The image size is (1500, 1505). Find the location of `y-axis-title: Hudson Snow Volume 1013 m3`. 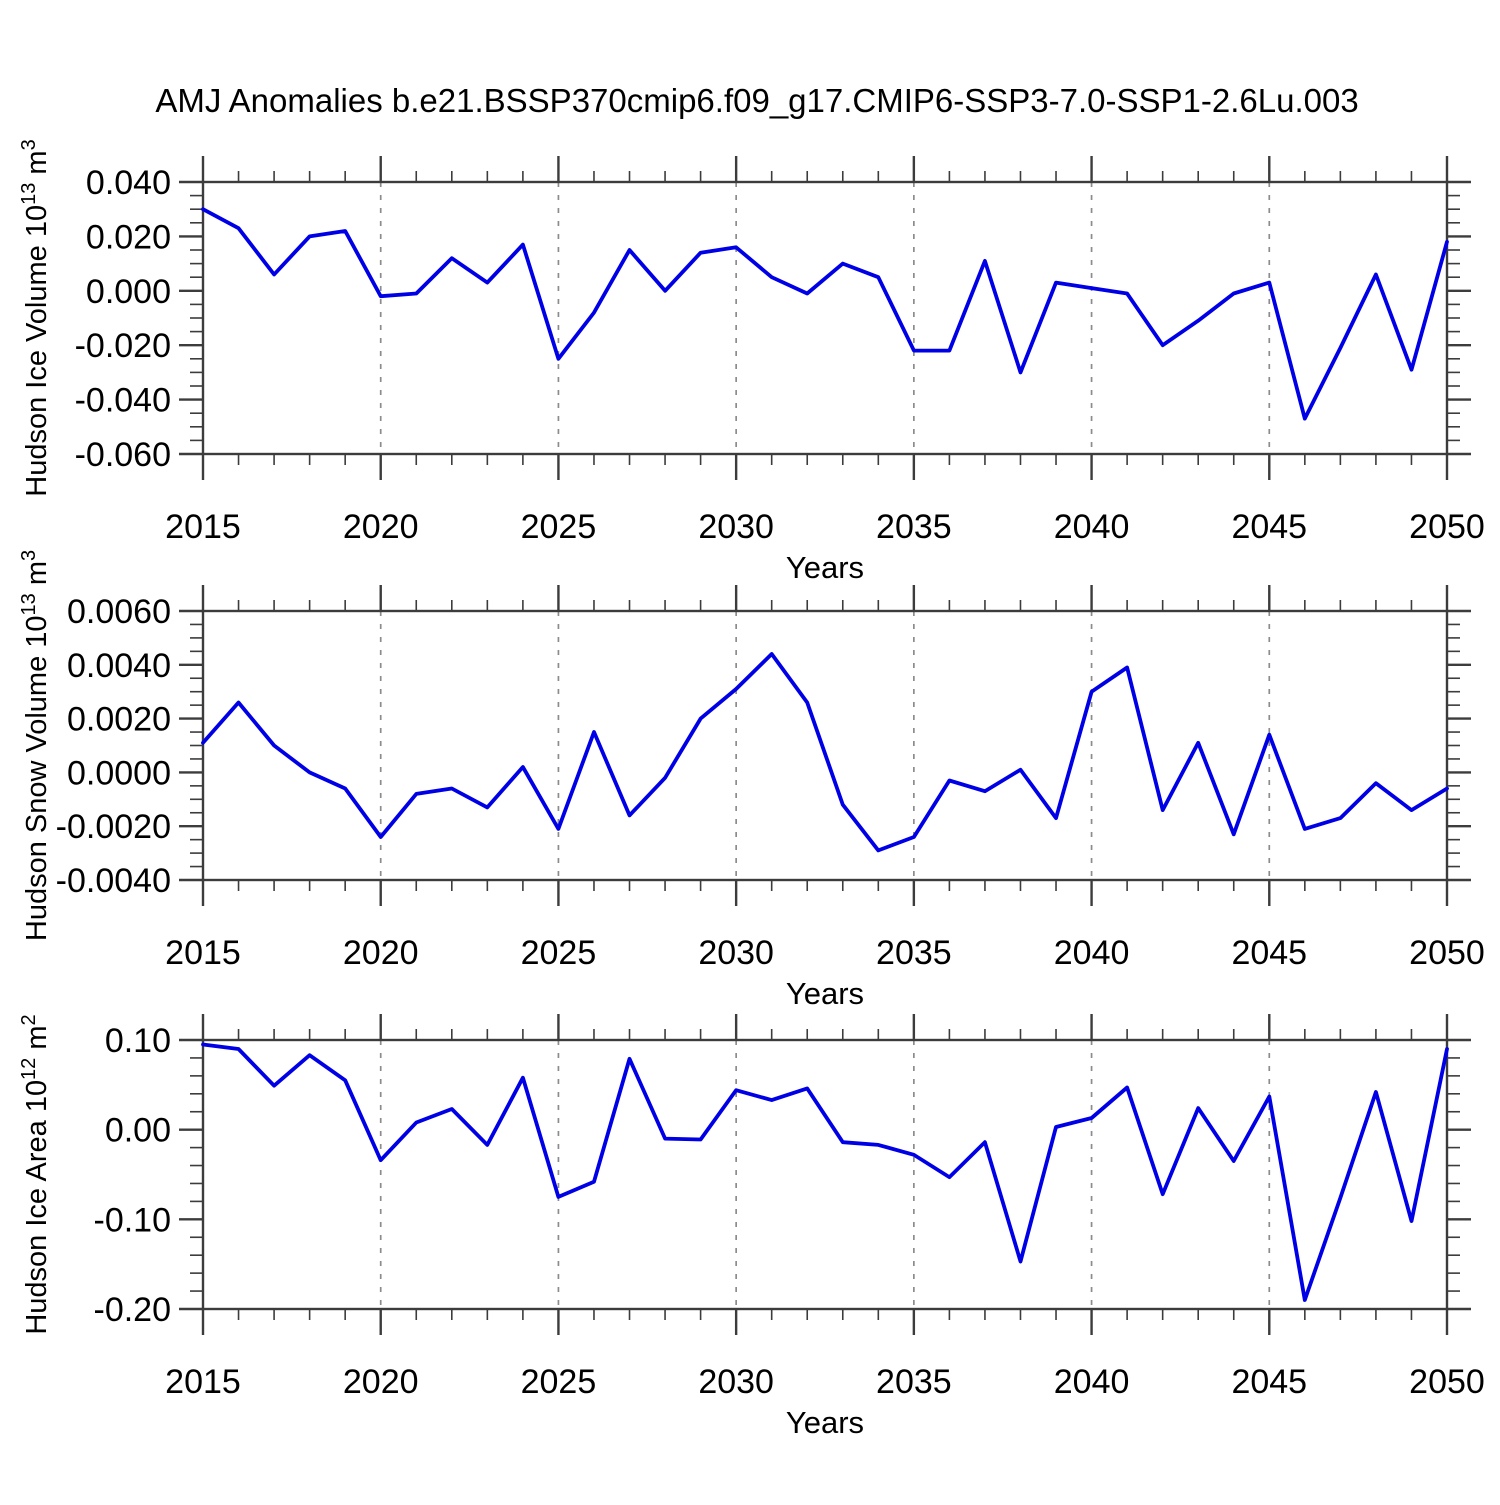

y-axis-title: Hudson Snow Volume 1013 m3 is located at coordinates (35, 745).